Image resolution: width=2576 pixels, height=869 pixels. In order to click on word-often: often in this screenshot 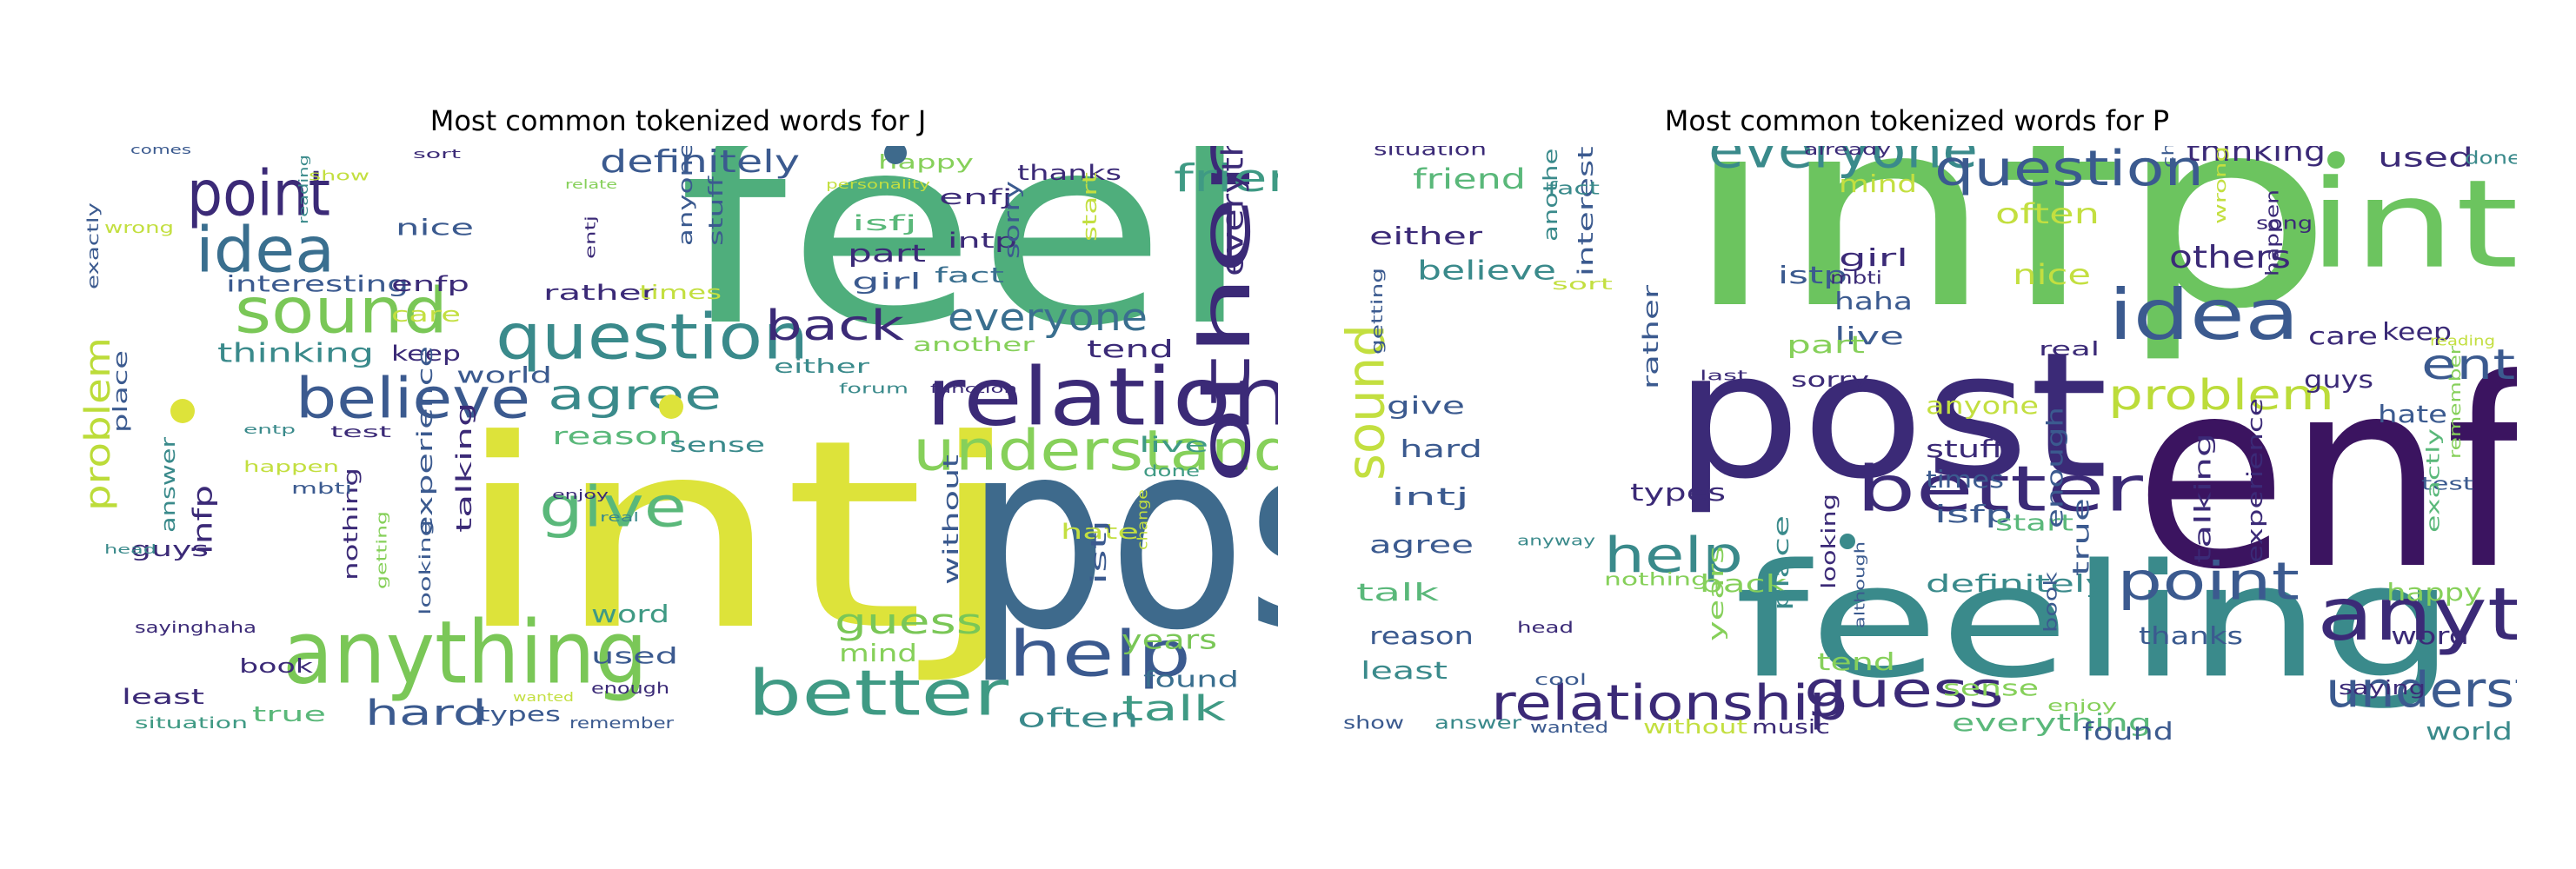, I will do `click(1078, 719)`.